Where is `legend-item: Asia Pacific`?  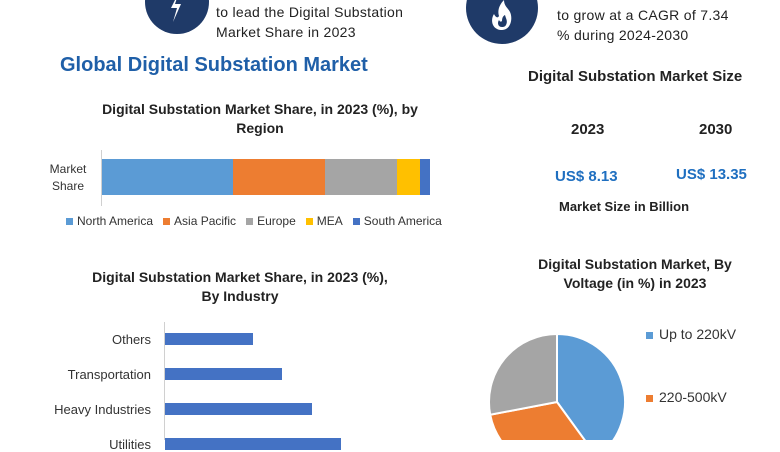 legend-item: Asia Pacific is located at coordinates (199, 221).